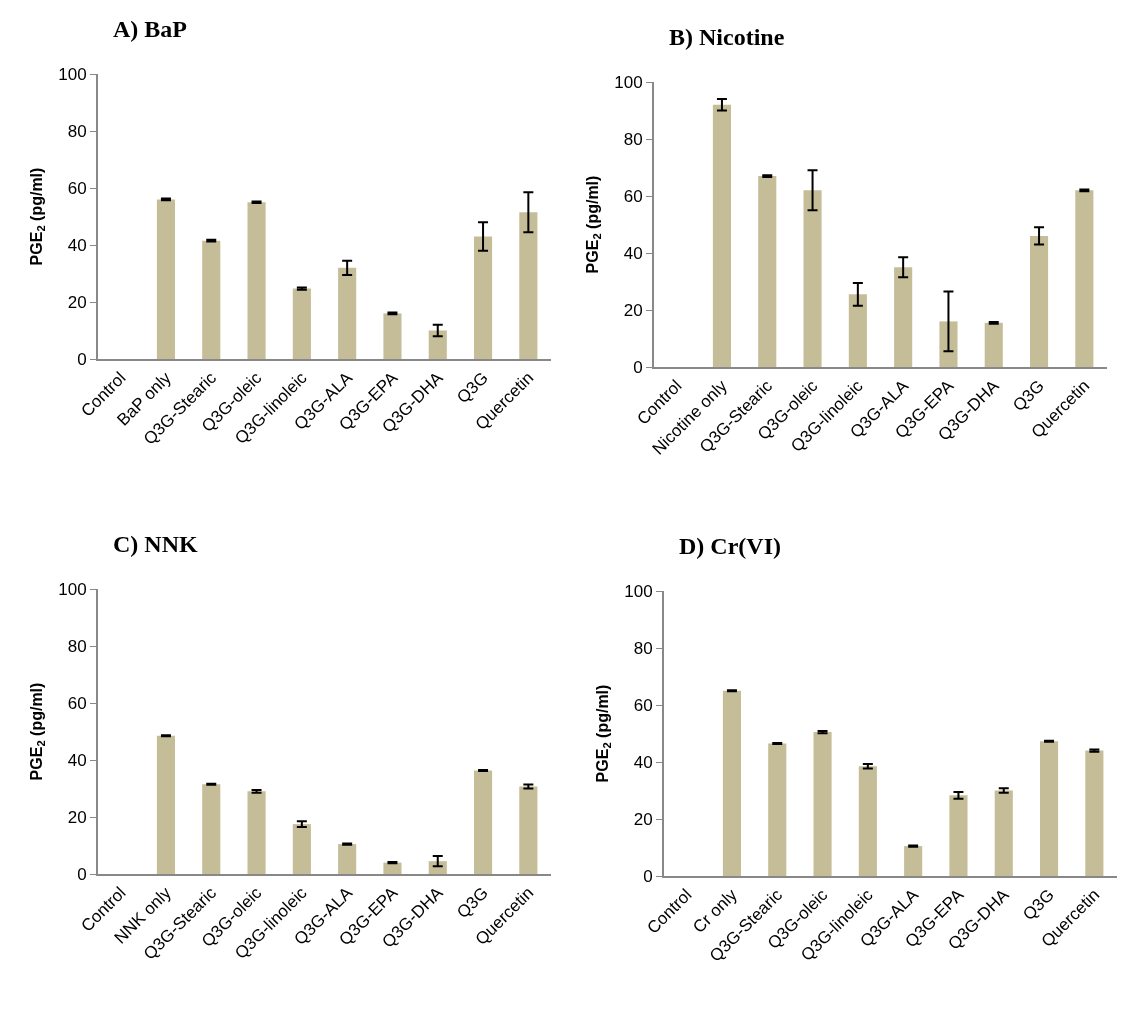 This screenshot has height=1019, width=1131. Describe the element at coordinates (730, 546) in the screenshot. I see `chart-title: D) Cr(VI)` at that location.